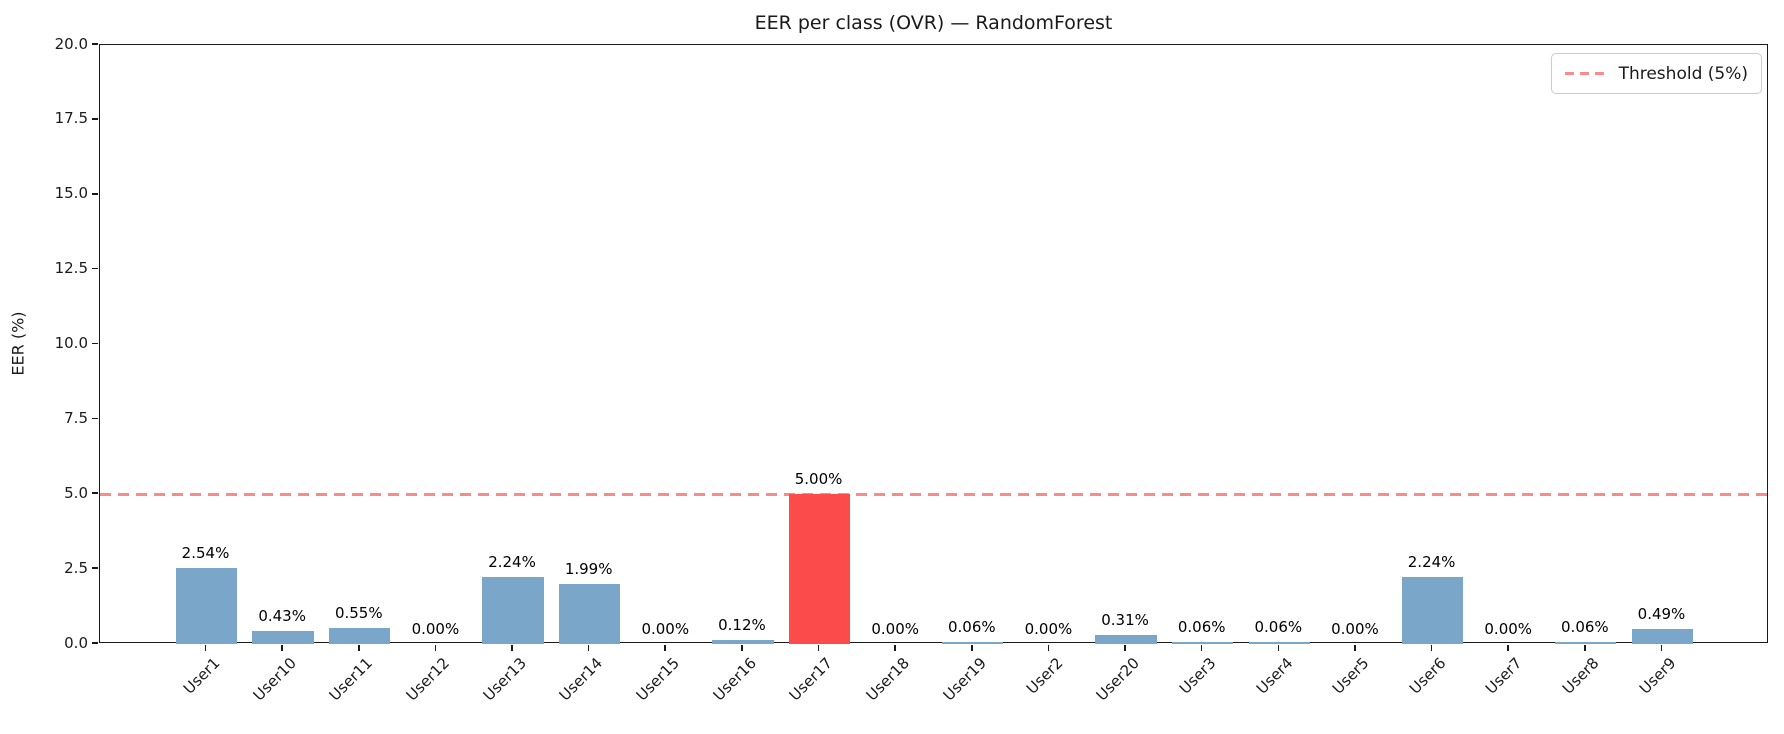  What do you see at coordinates (201, 676) in the screenshot?
I see `x-tick-label: User1` at bounding box center [201, 676].